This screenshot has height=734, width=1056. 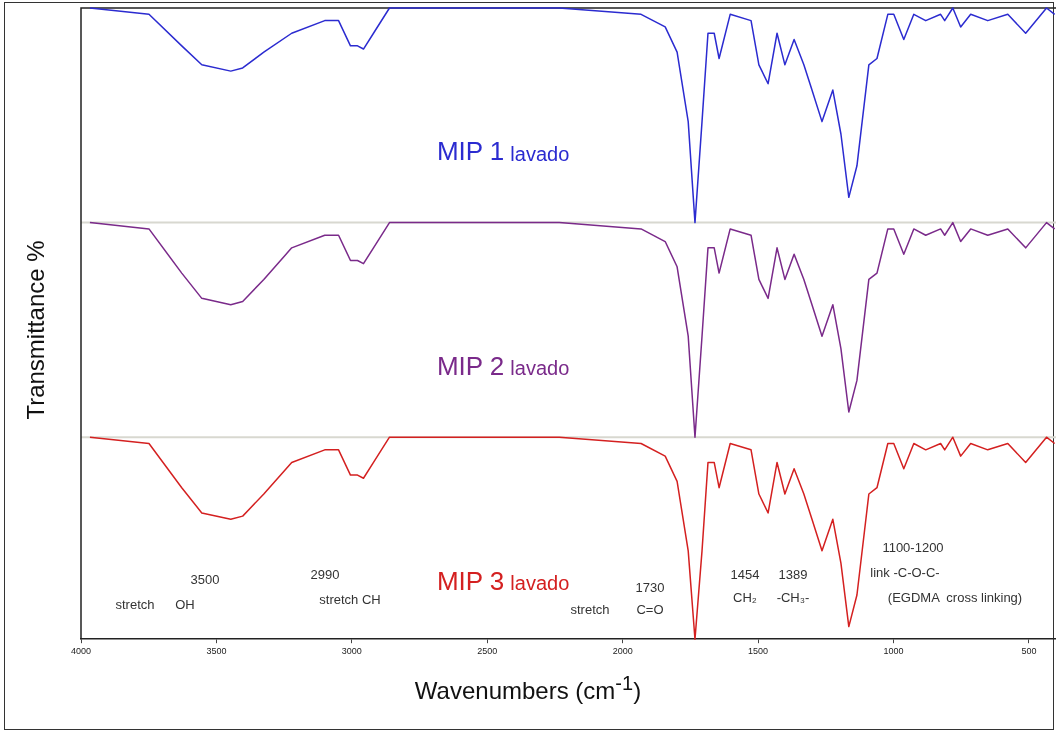 What do you see at coordinates (503, 365) in the screenshot?
I see `text: MIP 2 lavado` at bounding box center [503, 365].